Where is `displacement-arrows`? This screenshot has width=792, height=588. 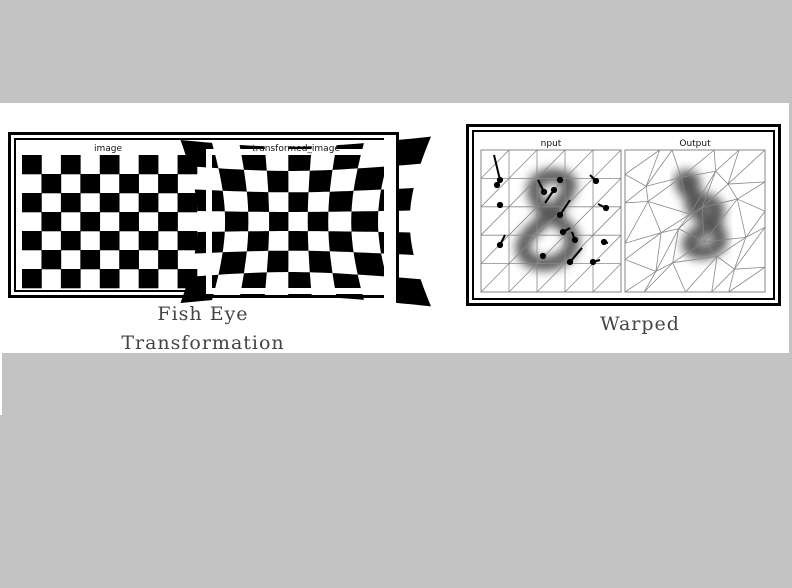
displacement-arrows is located at coordinates (551, 210).